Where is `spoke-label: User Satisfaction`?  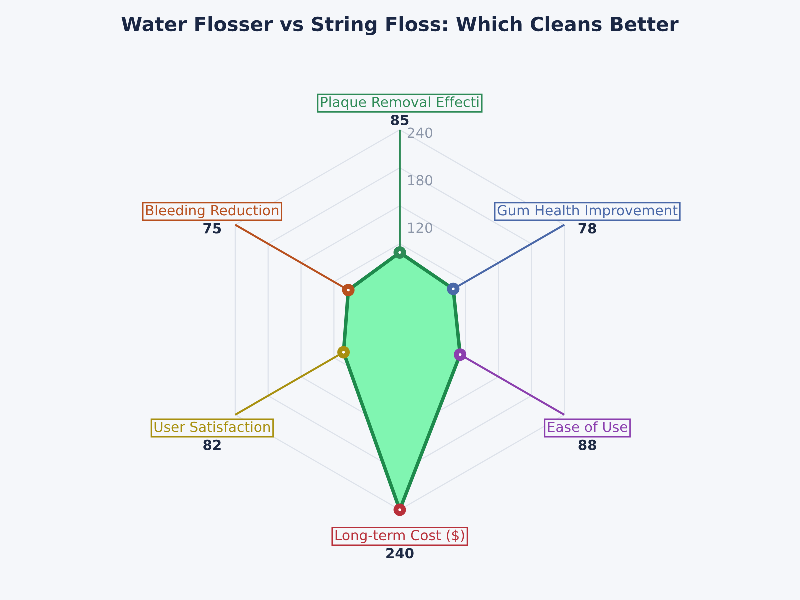
spoke-label: User Satisfaction is located at coordinates (212, 427).